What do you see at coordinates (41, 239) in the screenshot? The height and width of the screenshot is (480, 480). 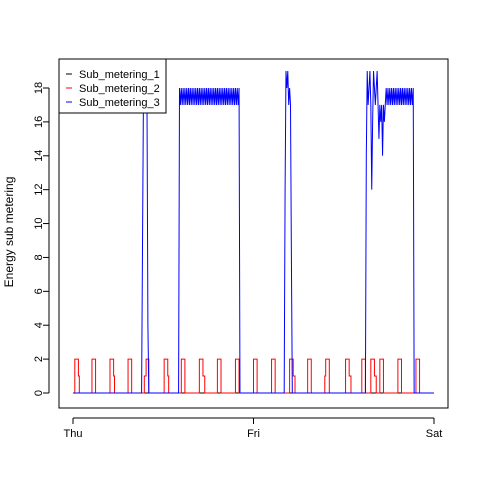 I see `y-axis: 0 2 4 6 8 10 12 14 16 18` at bounding box center [41, 239].